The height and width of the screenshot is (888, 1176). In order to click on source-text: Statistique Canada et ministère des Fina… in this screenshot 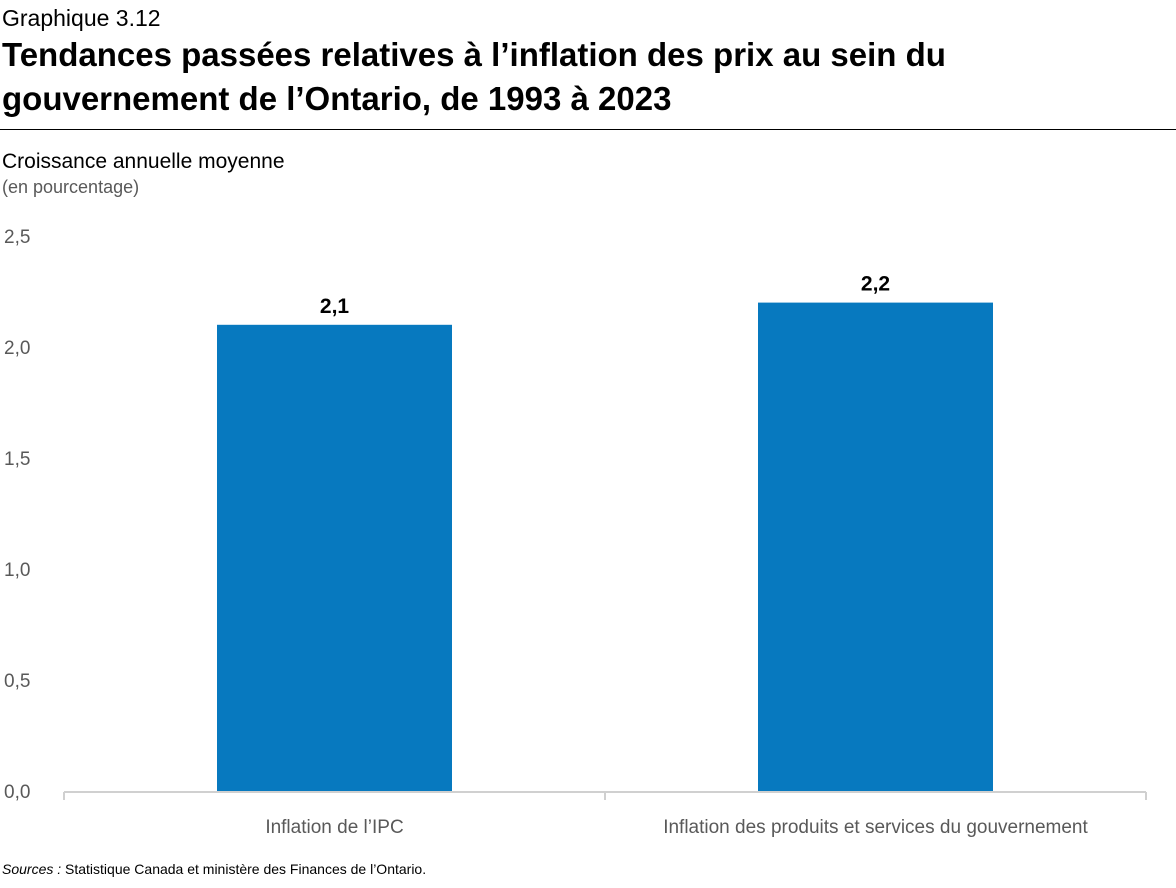, I will do `click(244, 869)`.